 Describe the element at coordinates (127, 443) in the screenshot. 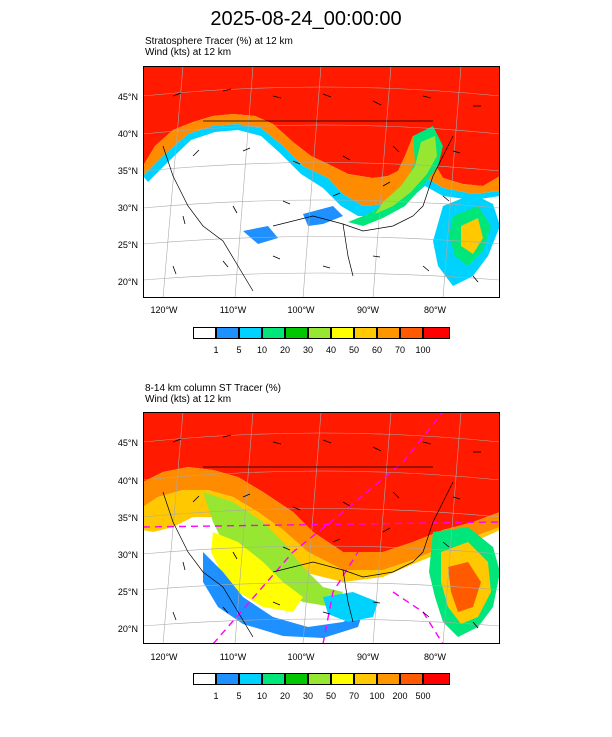

I see `panel2-lat-45: 45°N` at that location.